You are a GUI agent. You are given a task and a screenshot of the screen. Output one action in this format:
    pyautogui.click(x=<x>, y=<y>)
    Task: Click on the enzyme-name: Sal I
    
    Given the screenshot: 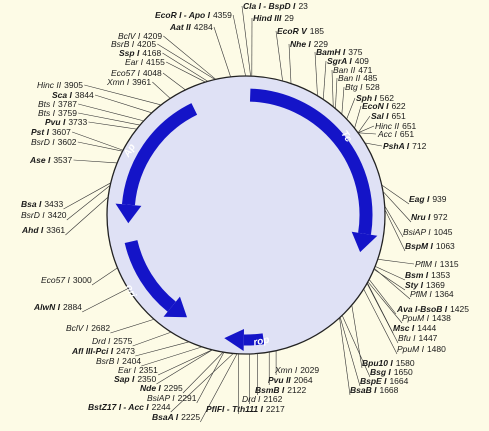 What is the action you would take?
    pyautogui.click(x=380, y=116)
    